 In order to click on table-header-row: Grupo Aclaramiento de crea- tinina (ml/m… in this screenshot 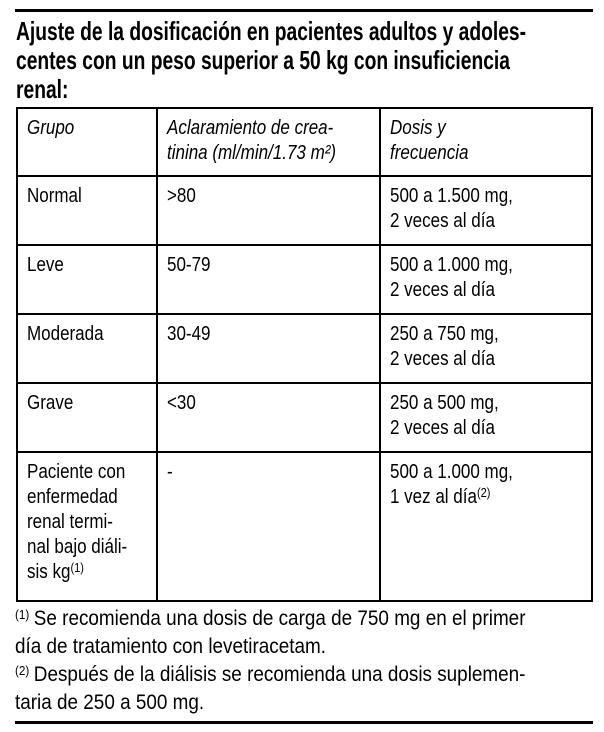, I will do `click(304, 142)`.